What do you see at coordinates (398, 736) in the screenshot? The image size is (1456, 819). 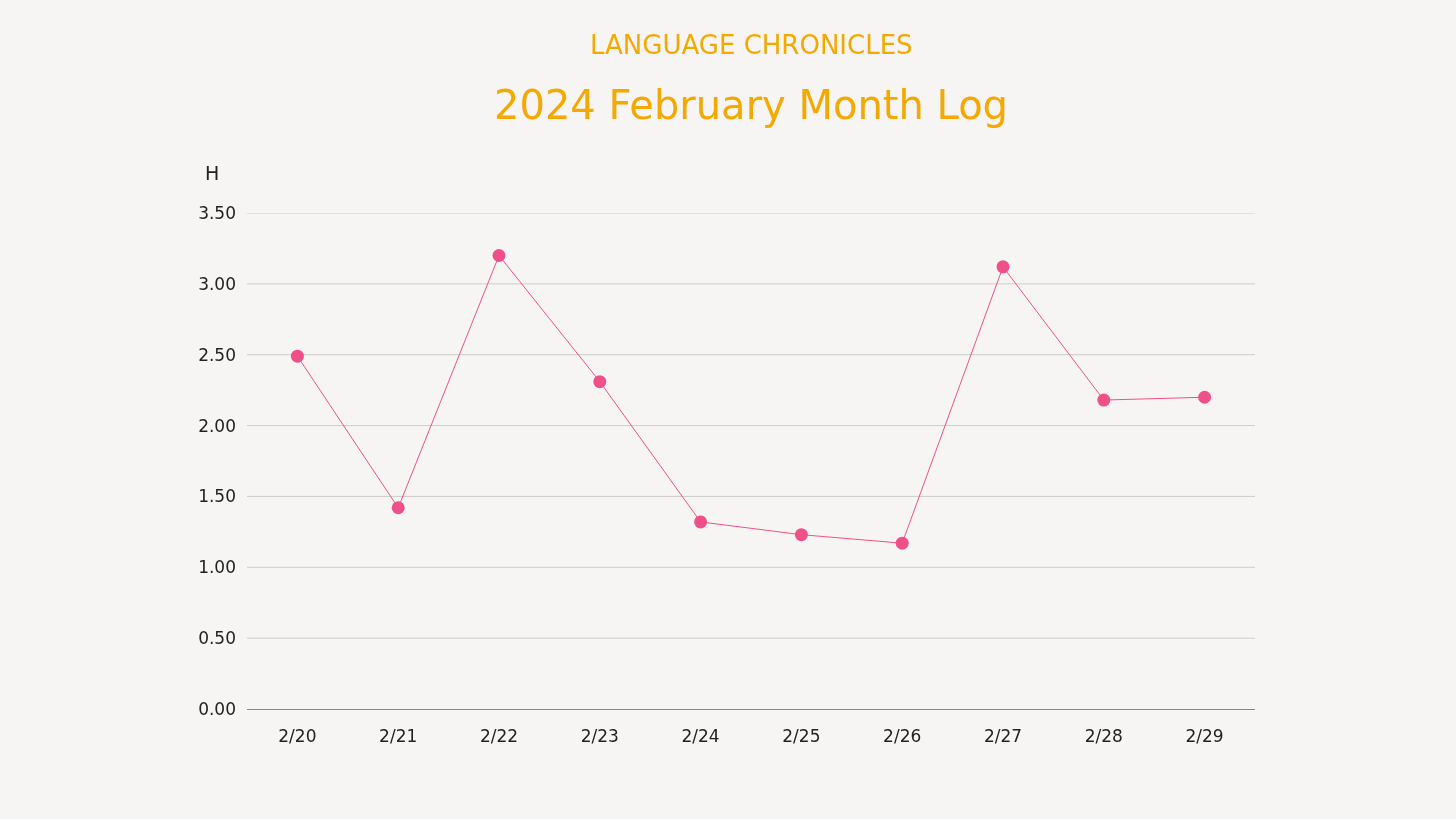 I see `x-tick-label: 2/21` at bounding box center [398, 736].